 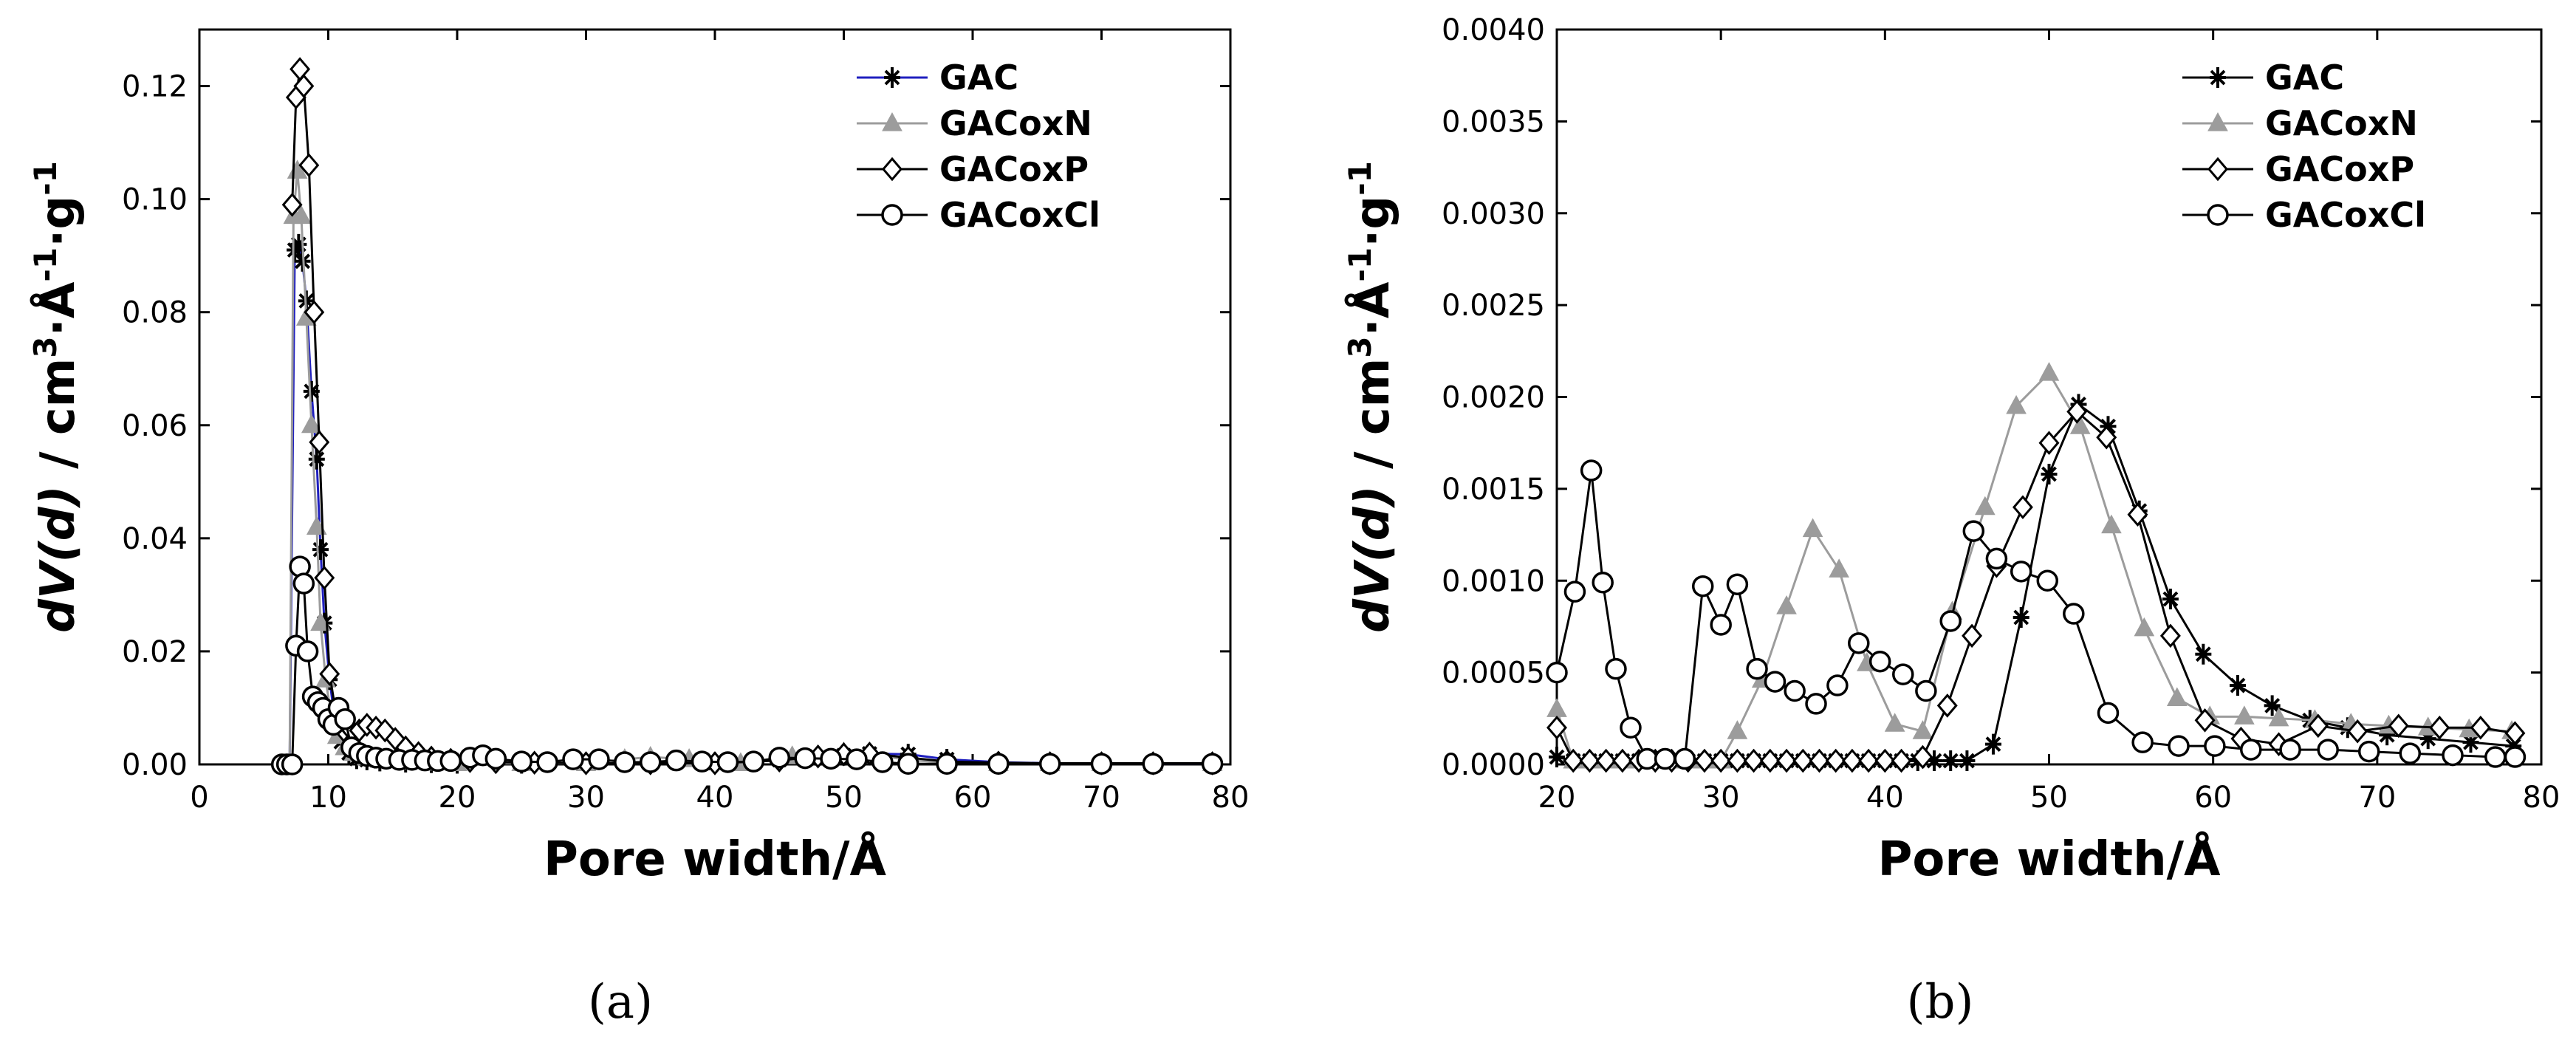 I want to click on legend-label-GACoxN: GACoxN, so click(x=1015, y=123).